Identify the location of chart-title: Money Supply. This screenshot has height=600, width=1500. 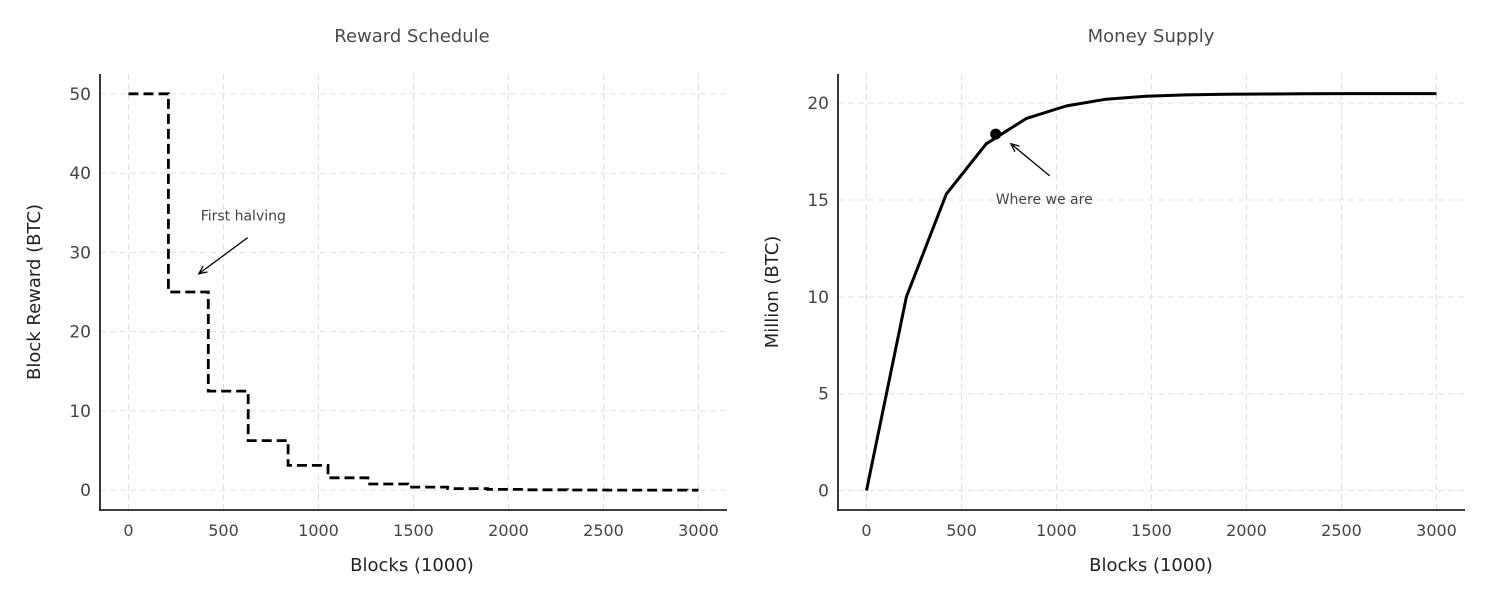
(1151, 36).